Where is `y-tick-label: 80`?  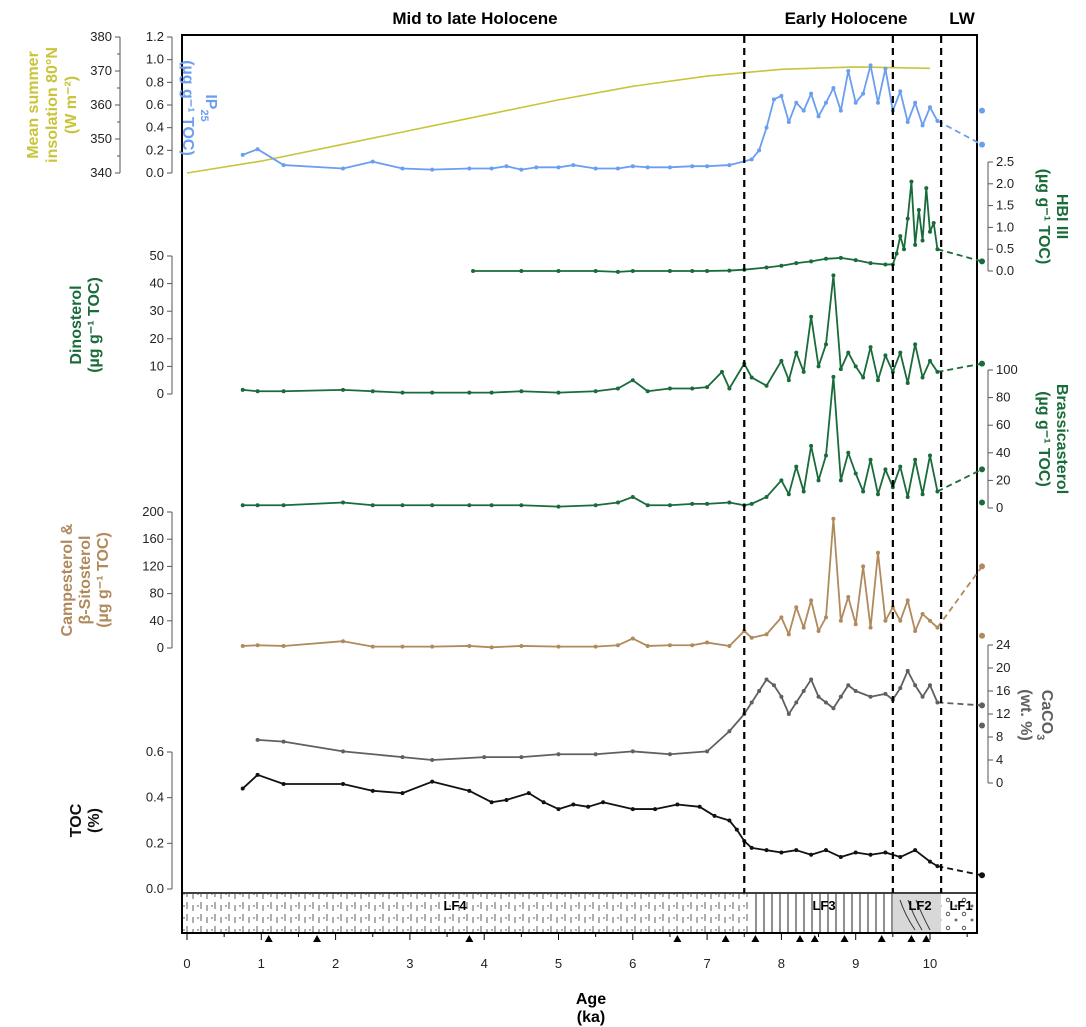
y-tick-label: 80 is located at coordinates (157, 593).